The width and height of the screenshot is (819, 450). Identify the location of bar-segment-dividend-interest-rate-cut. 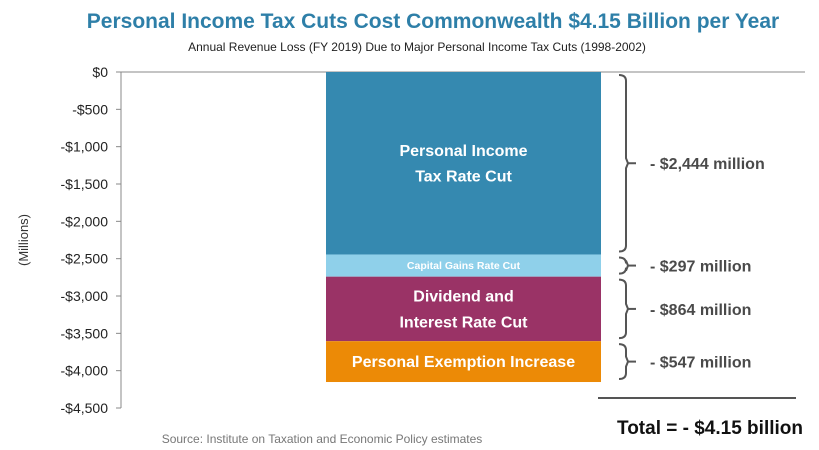
(463, 309).